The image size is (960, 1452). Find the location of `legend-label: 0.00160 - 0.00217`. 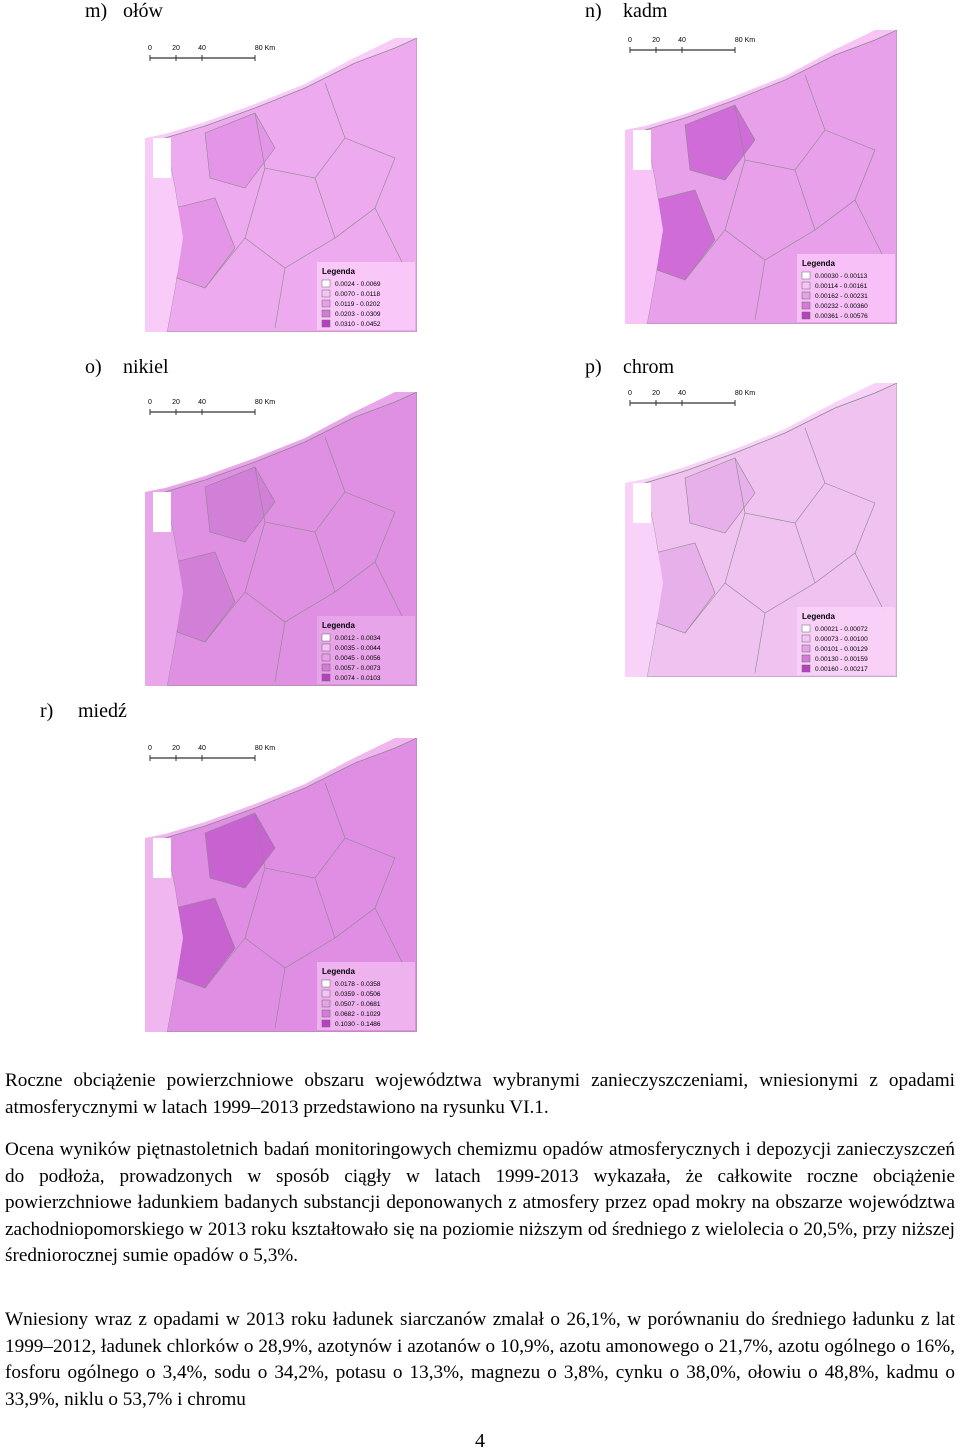

legend-label: 0.00160 - 0.00217 is located at coordinates (841, 669).